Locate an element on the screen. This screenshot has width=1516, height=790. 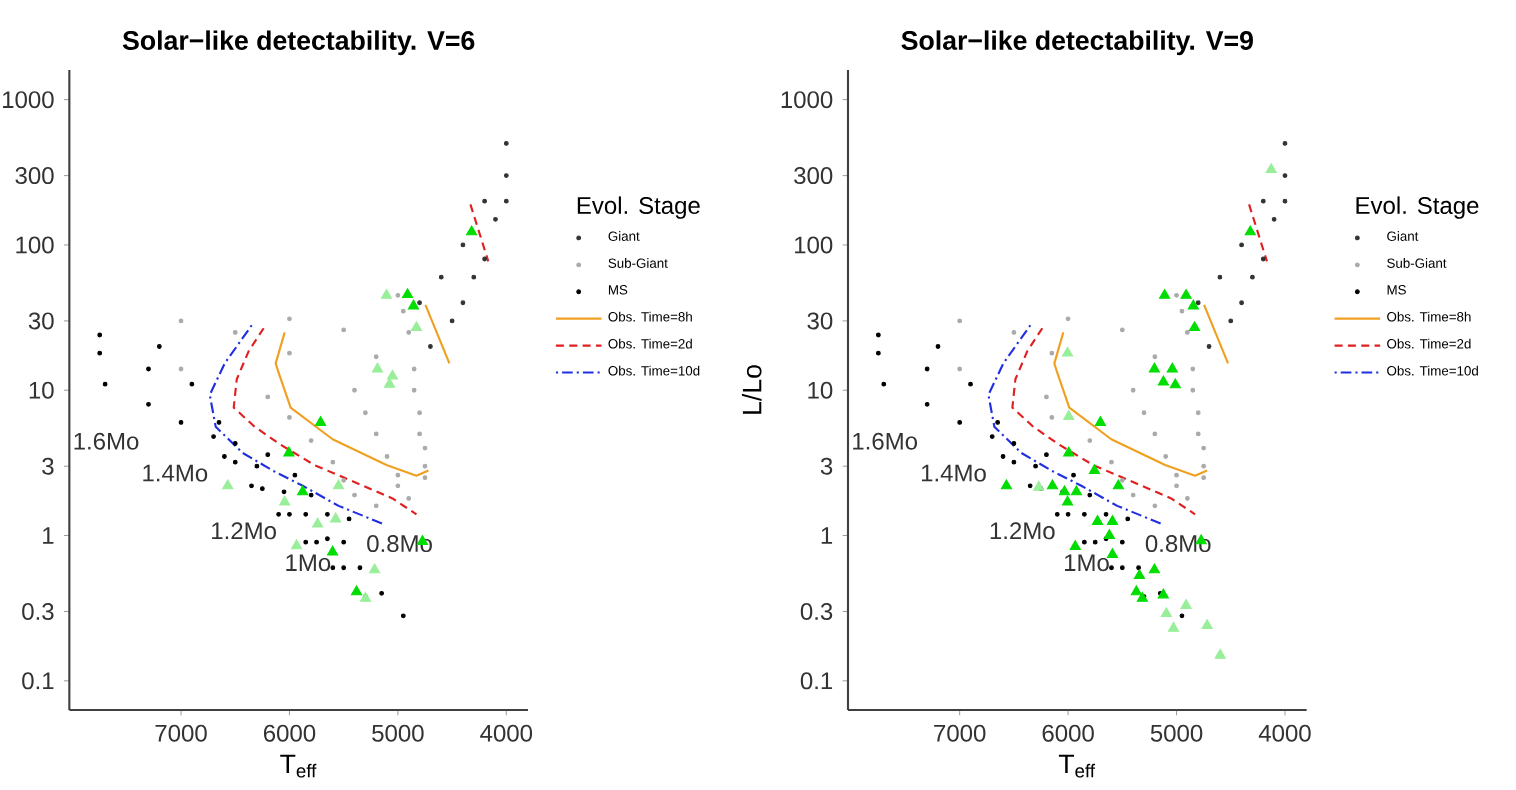
chart-title: Solar−like detectability. V=6 is located at coordinates (298, 43).